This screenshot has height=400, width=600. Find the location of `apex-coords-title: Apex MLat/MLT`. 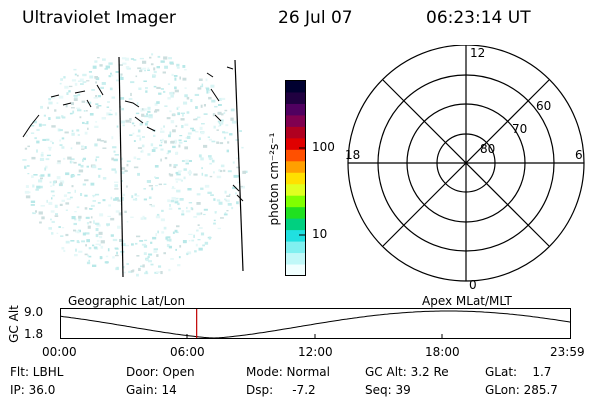

apex-coords-title: Apex MLat/MLT is located at coordinates (467, 301).